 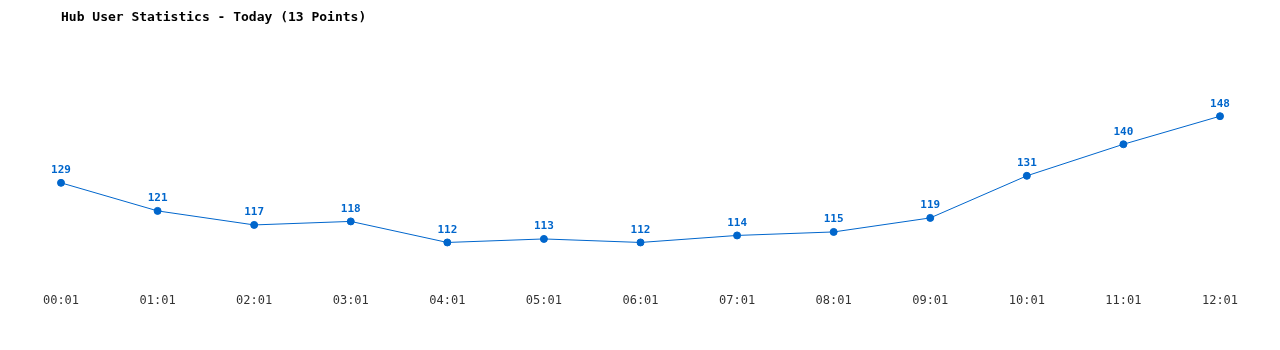 What do you see at coordinates (1220, 103) in the screenshot?
I see `data-label: 148` at bounding box center [1220, 103].